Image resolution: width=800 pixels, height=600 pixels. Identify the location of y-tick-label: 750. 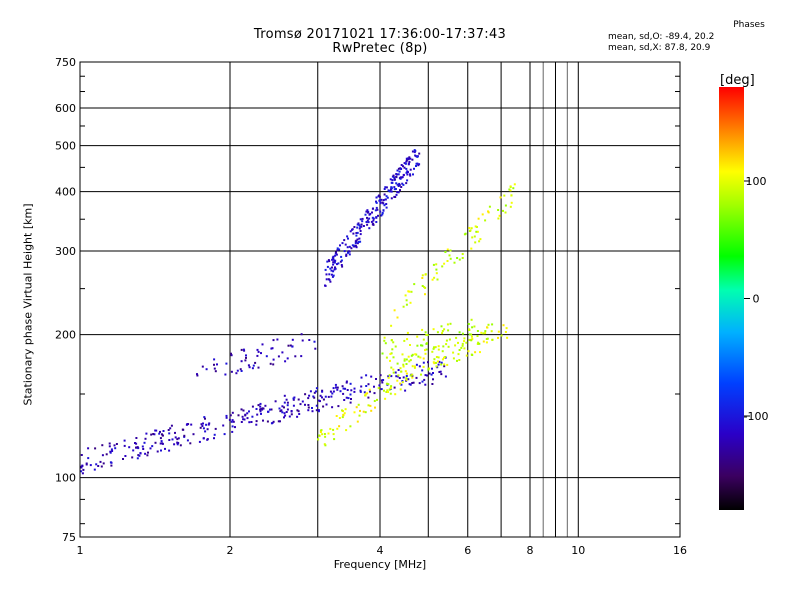
(65, 62).